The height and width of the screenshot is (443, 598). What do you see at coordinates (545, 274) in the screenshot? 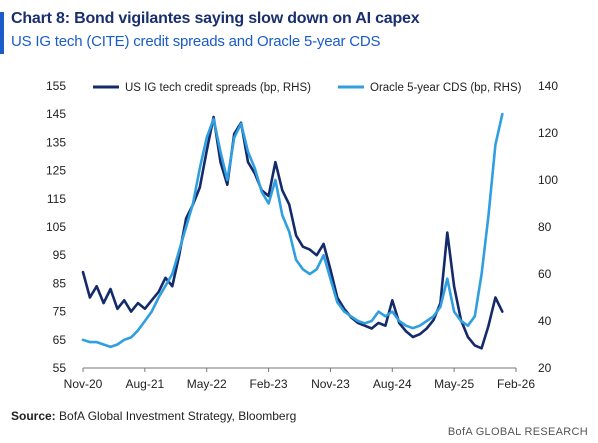
I see `y-right-tick-label: 60` at bounding box center [545, 274].